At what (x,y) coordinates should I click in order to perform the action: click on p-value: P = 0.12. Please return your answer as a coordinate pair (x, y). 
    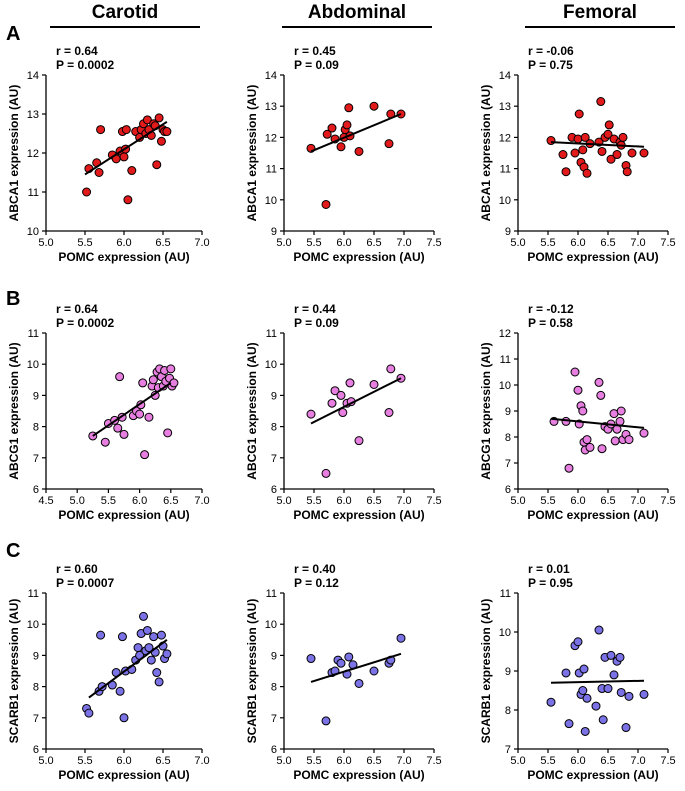
    Looking at the image, I should click on (316, 583).